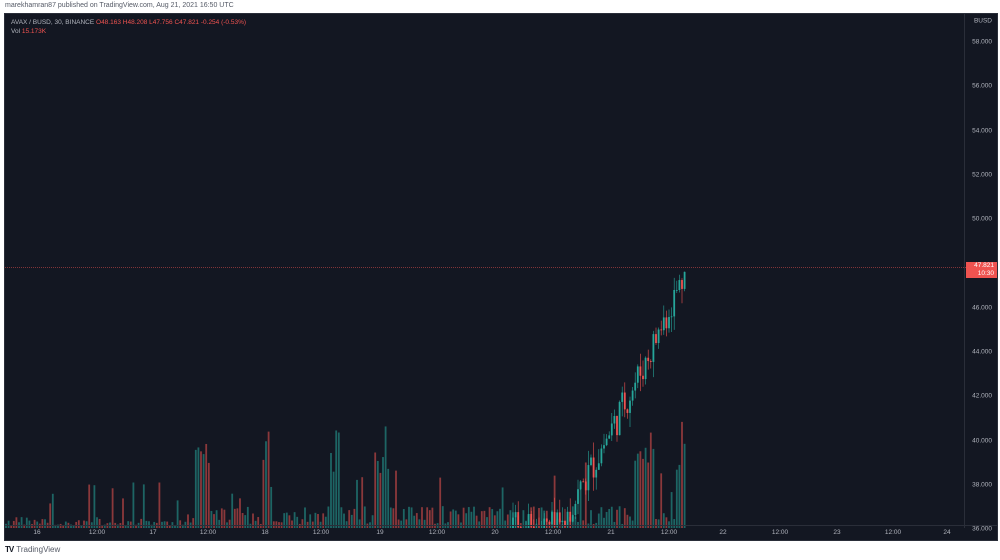  What do you see at coordinates (265, 532) in the screenshot?
I see `time-tick: 18` at bounding box center [265, 532].